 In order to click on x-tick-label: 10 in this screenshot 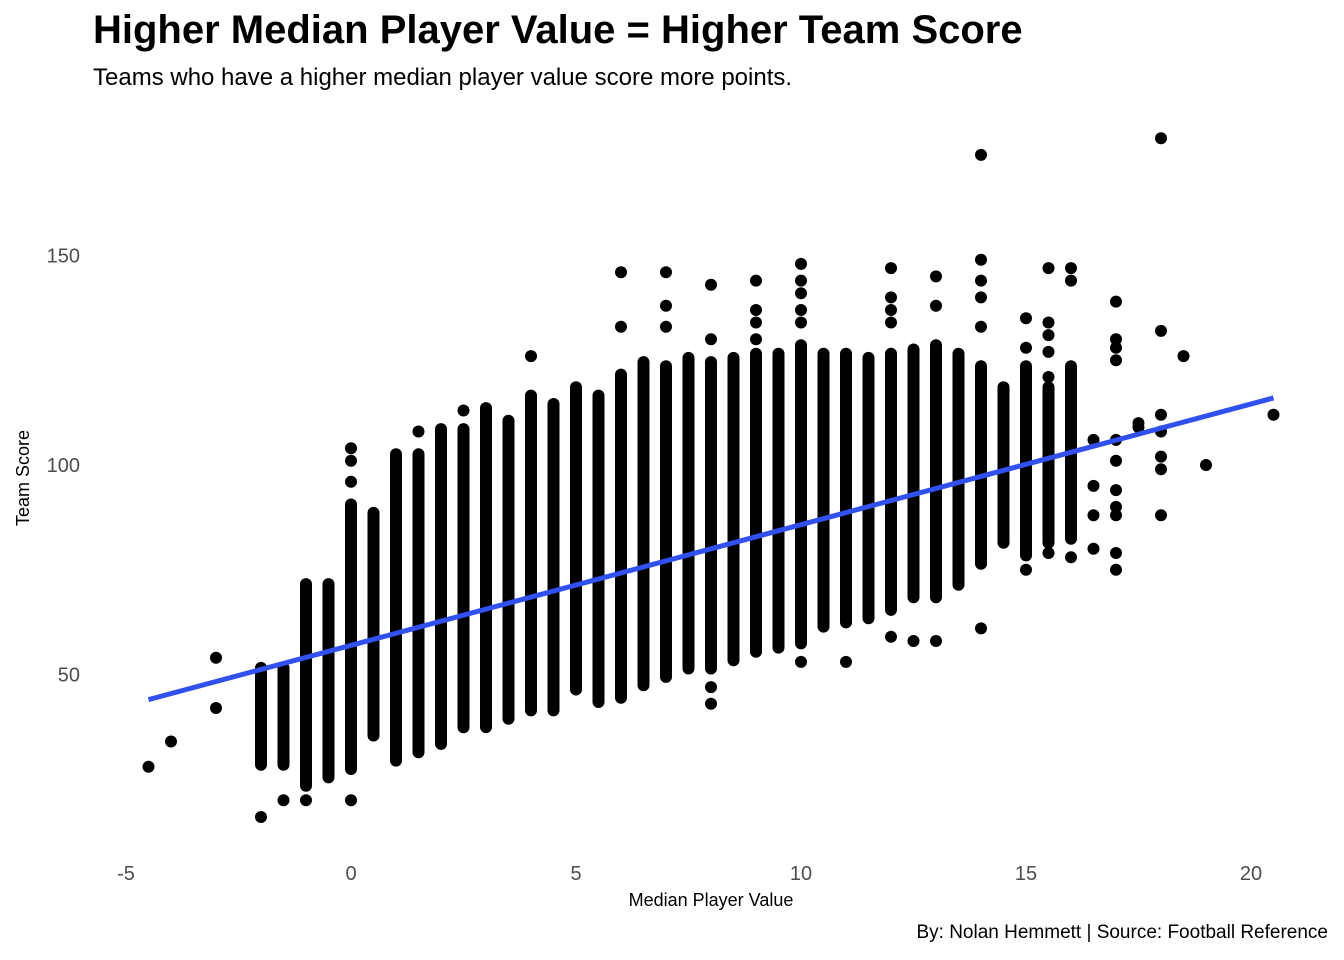, I will do `click(801, 874)`.